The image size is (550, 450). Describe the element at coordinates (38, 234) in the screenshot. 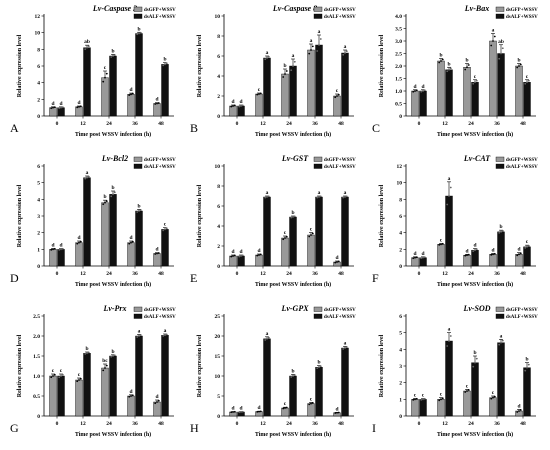

I see `y-tick-label: 2` at that location.